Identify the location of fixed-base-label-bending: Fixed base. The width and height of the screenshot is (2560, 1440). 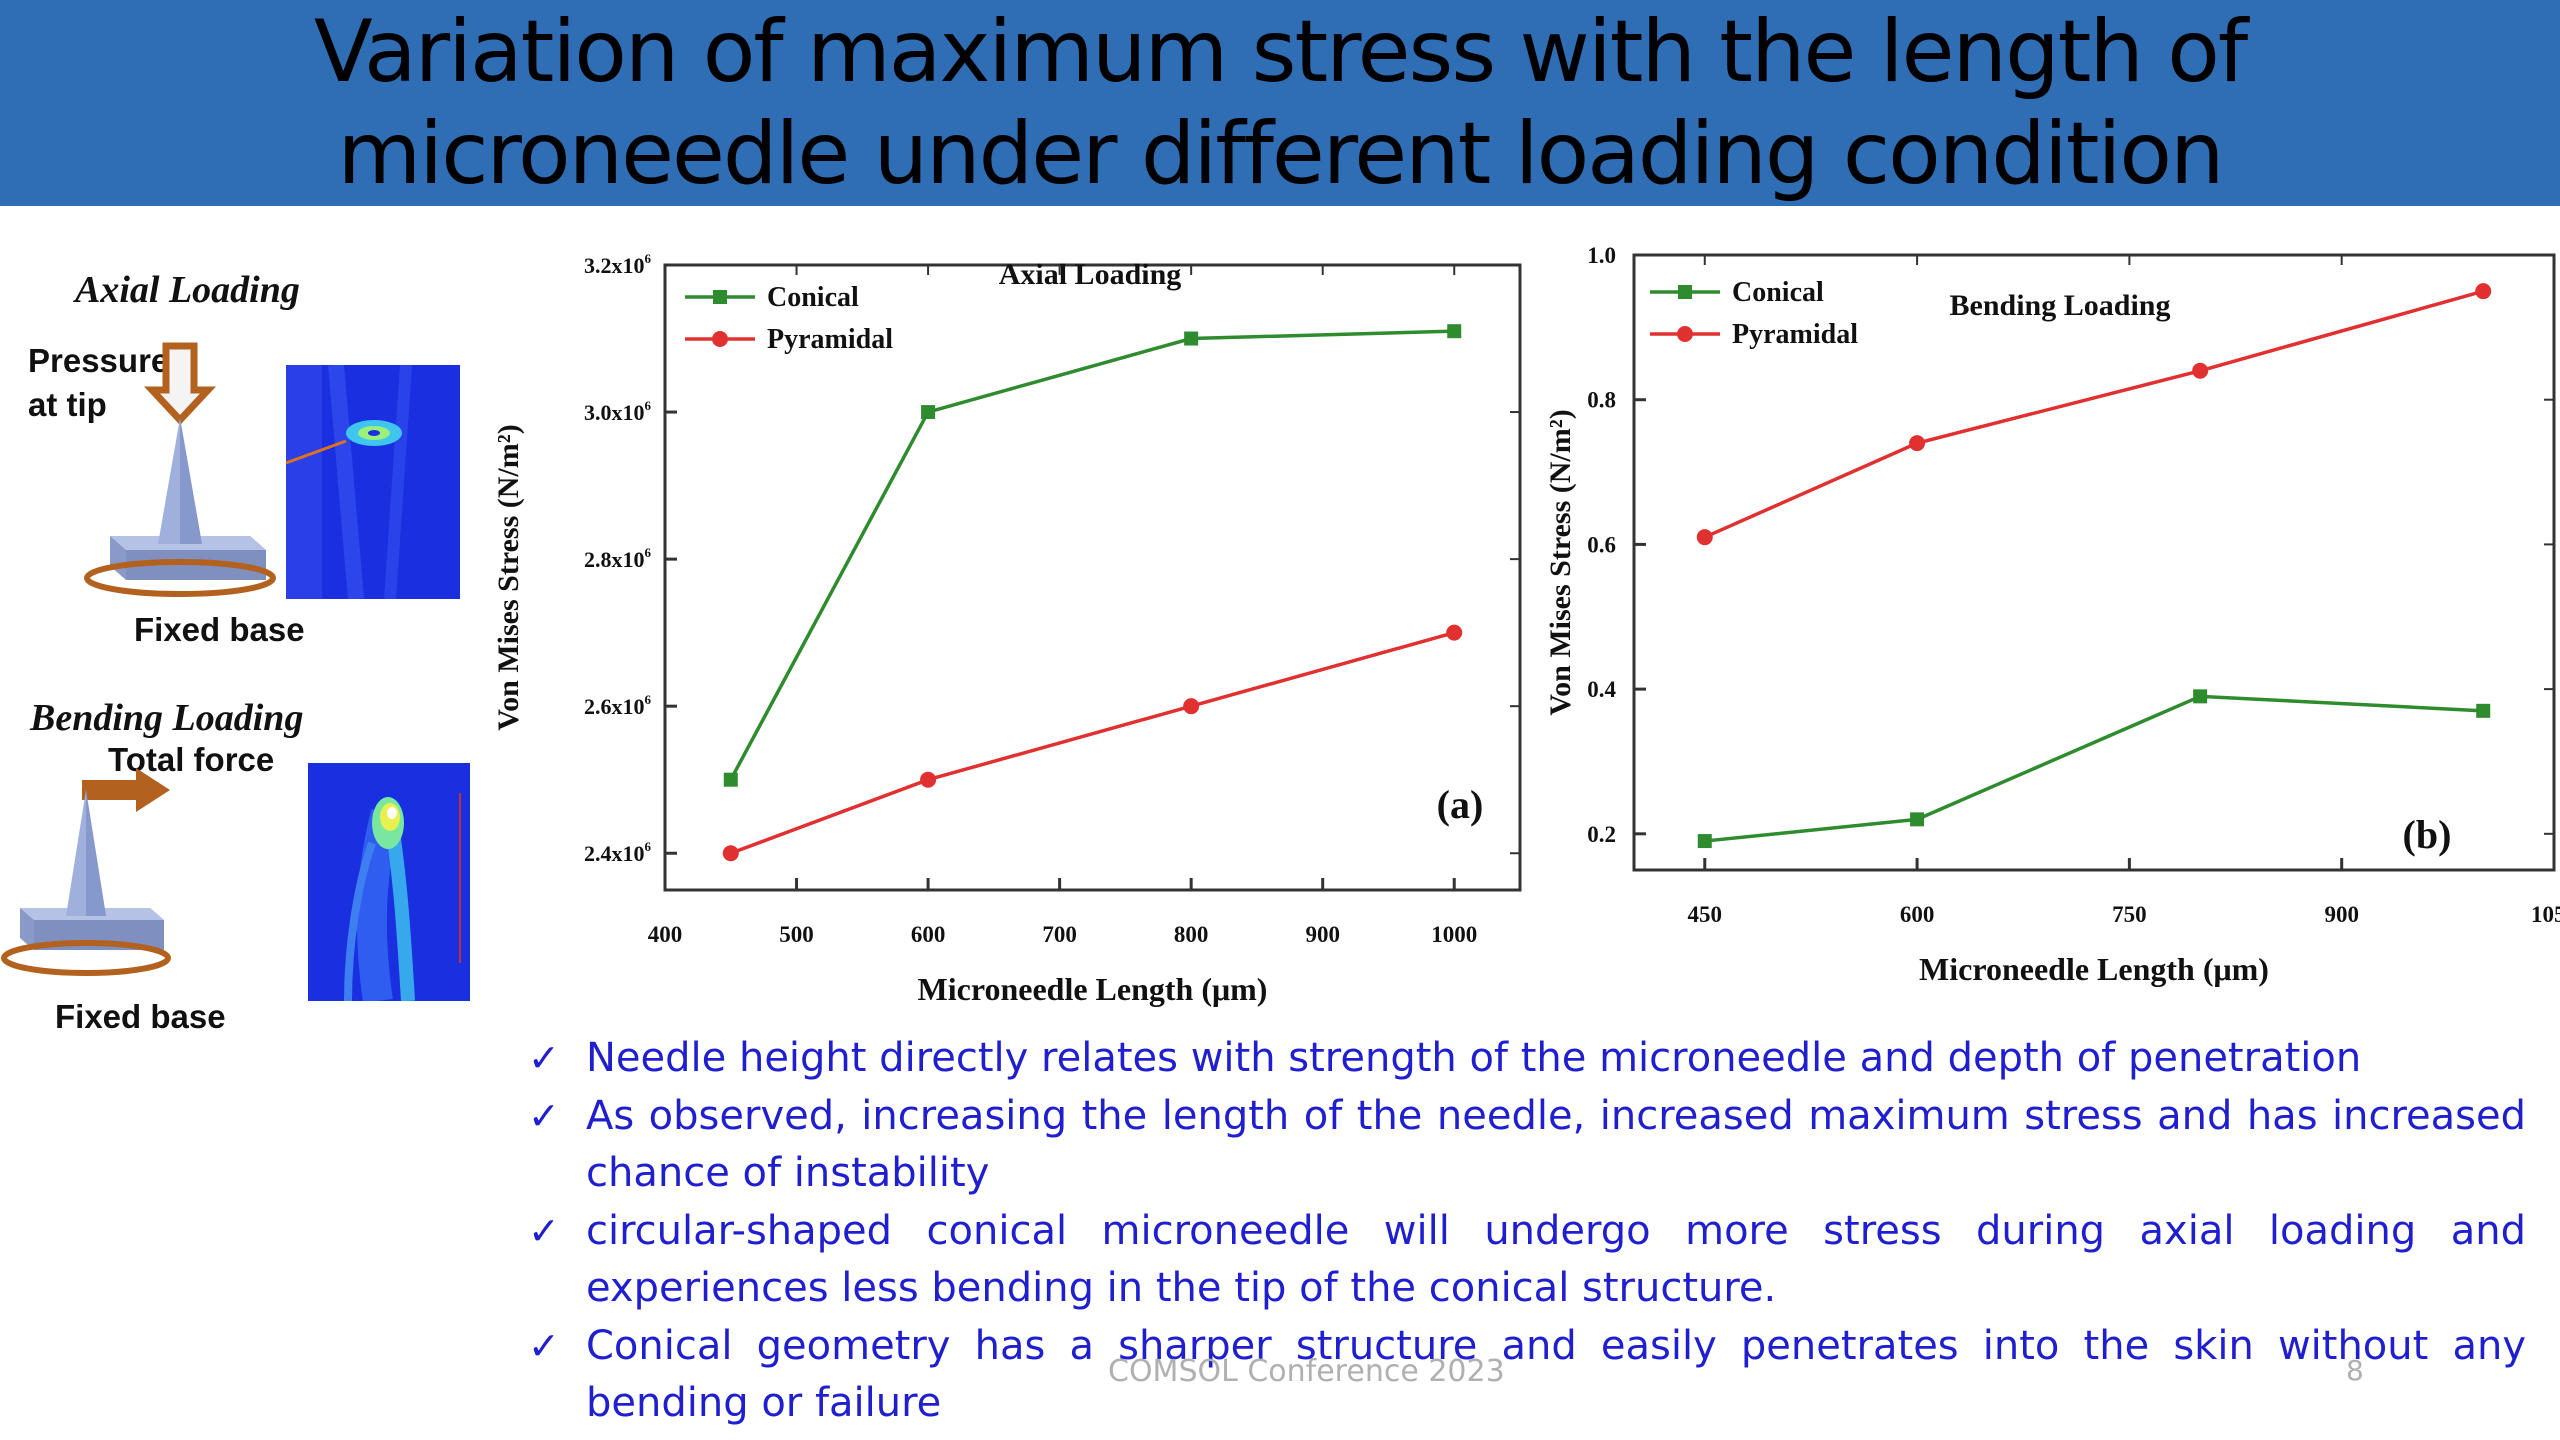
(140, 1016).